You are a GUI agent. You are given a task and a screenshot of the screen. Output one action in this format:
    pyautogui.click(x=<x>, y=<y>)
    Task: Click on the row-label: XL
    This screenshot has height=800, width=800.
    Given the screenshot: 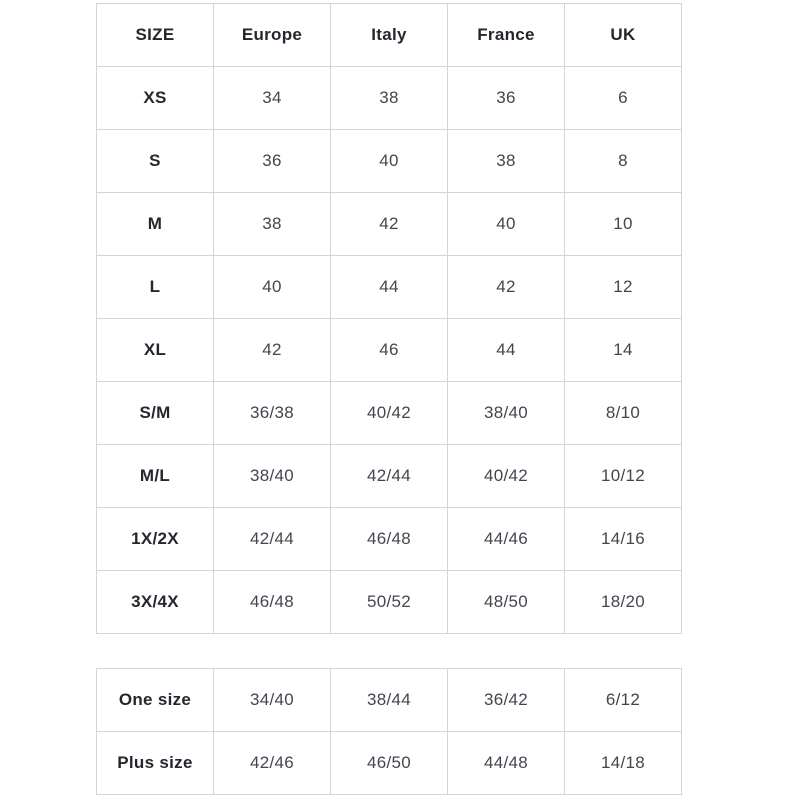 What is the action you would take?
    pyautogui.click(x=155, y=350)
    